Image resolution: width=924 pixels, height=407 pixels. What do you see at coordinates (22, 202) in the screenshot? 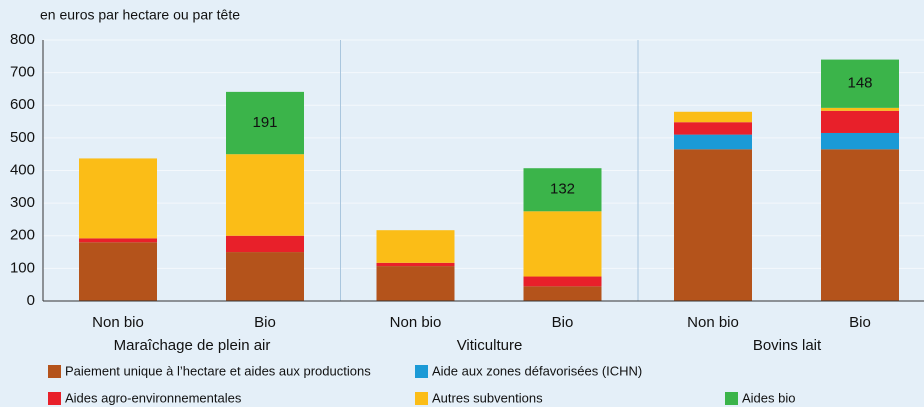
I see `y-tick-label: 300` at bounding box center [22, 202].